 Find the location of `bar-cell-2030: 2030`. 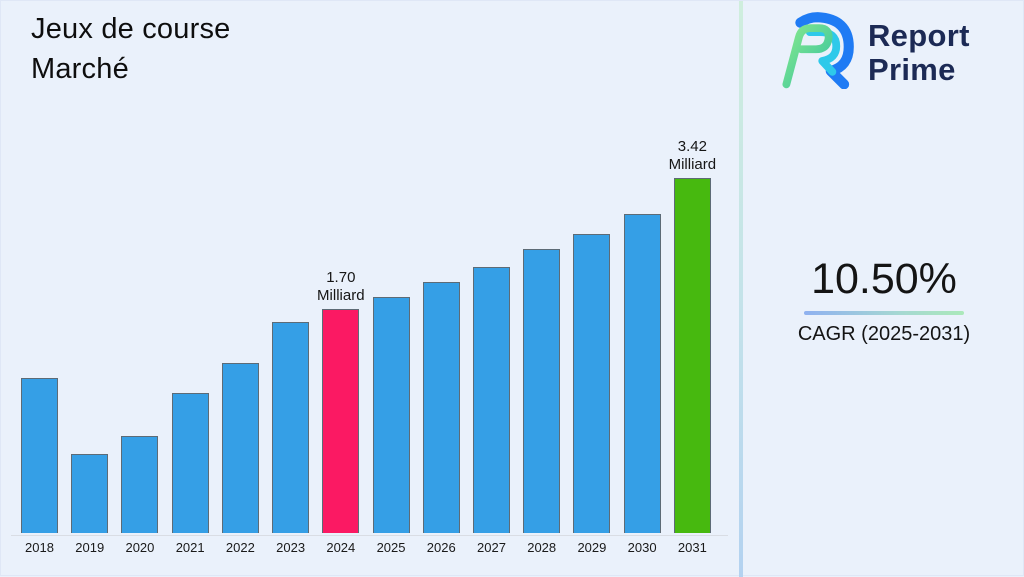

bar-cell-2030: 2030 is located at coordinates (642, 384).